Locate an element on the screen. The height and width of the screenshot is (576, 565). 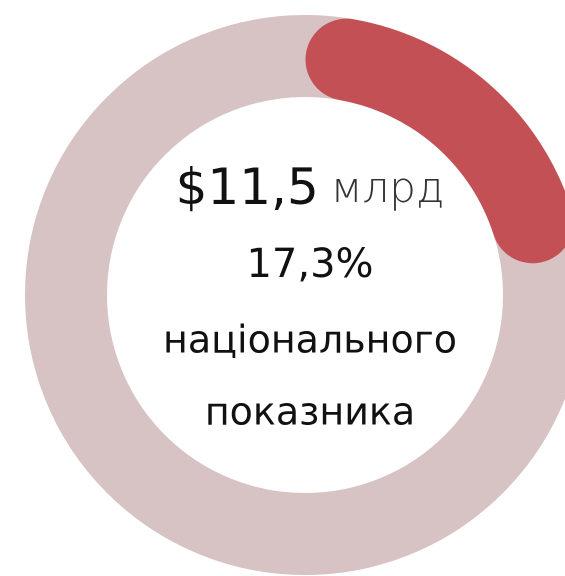
center-amount: $11,5 млрд is located at coordinates (310, 187).